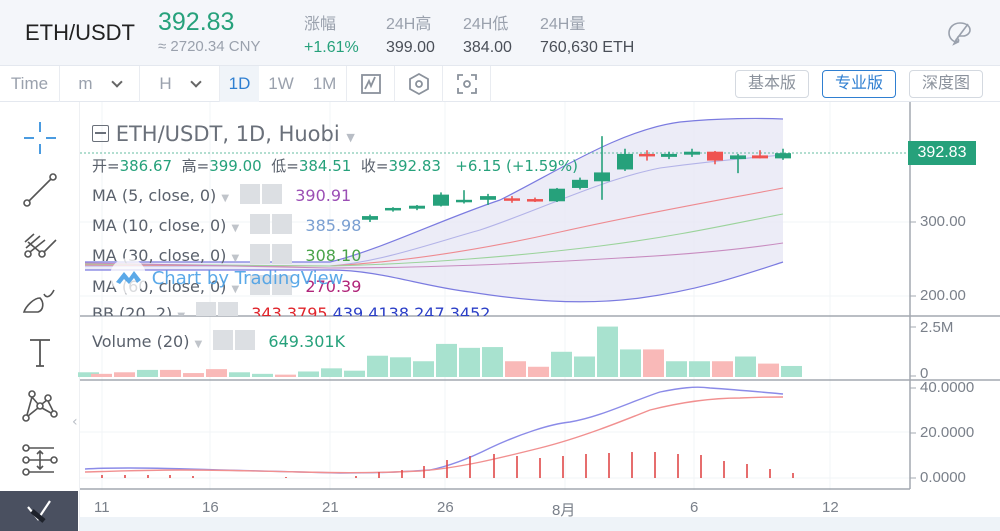 The height and width of the screenshot is (531, 1000). Describe the element at coordinates (38, 301) in the screenshot. I see `brush-icon` at that location.